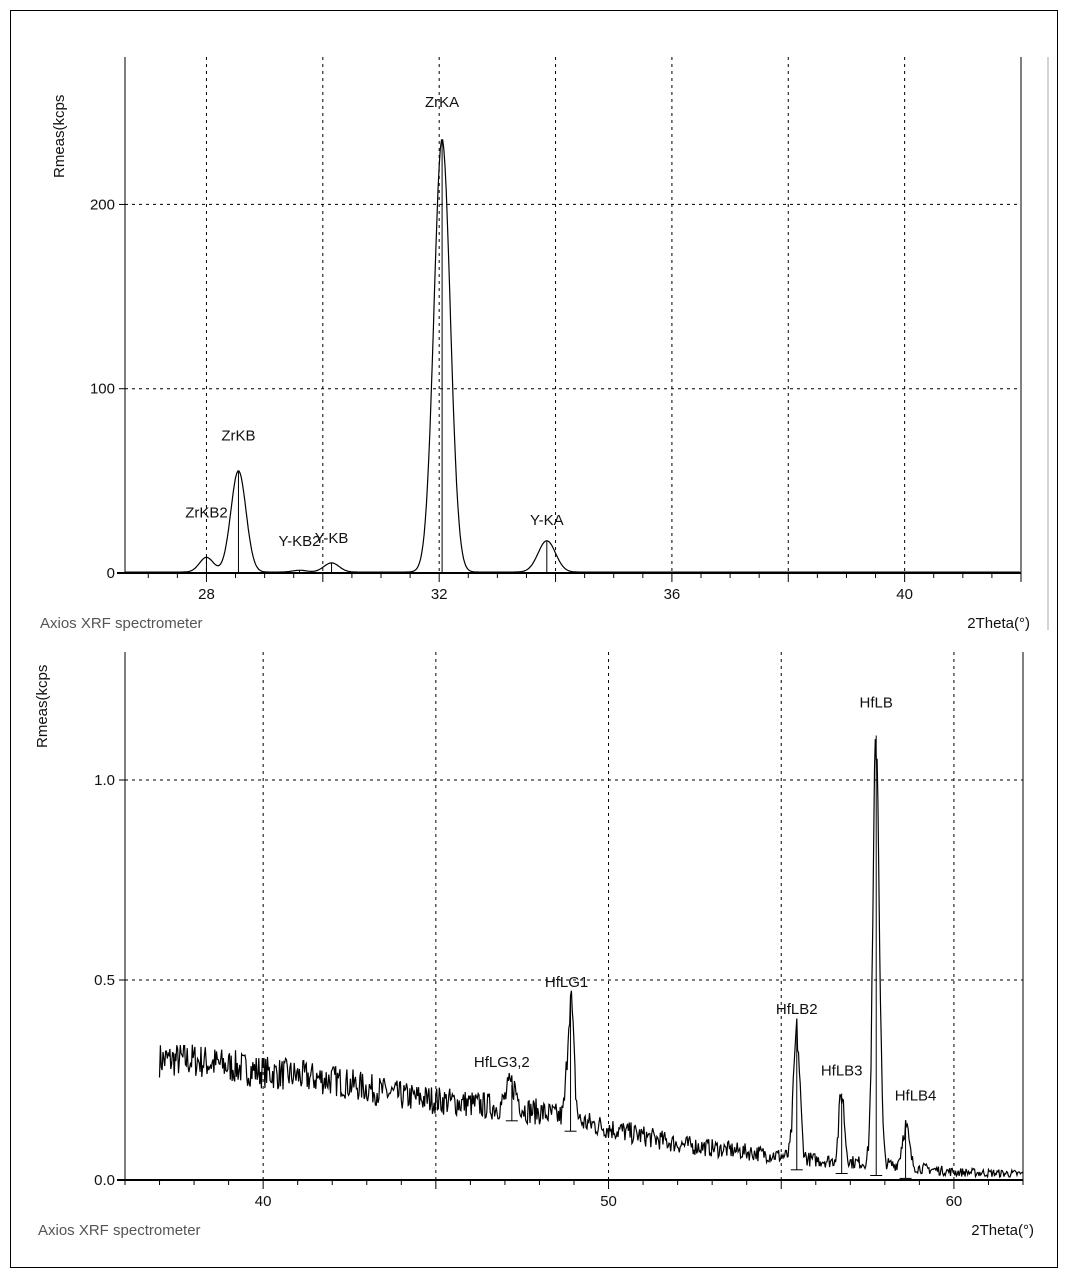 This screenshot has height=1280, width=1069. What do you see at coordinates (672, 594) in the screenshot?
I see `x-tick-label: 36` at bounding box center [672, 594].